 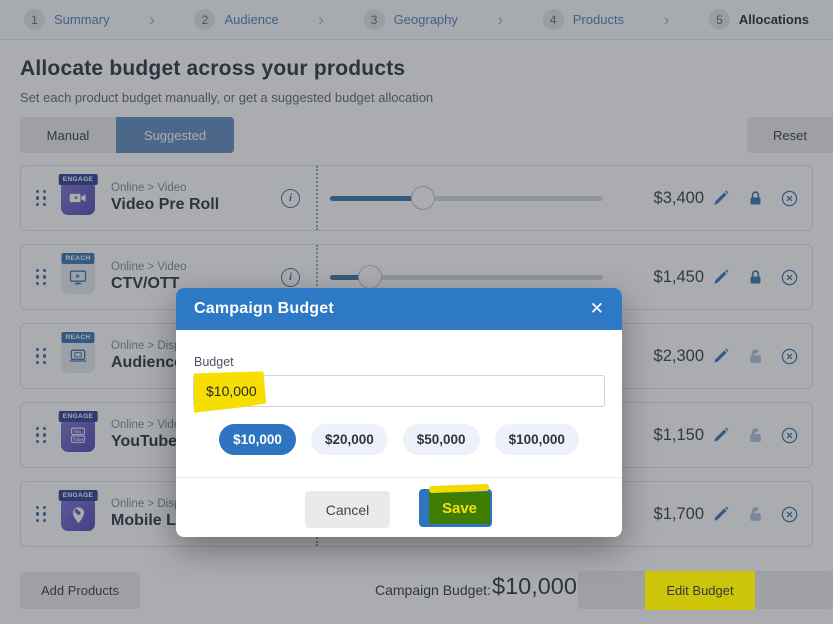 What do you see at coordinates (678, 513) in the screenshot?
I see `product-amount: $1,700` at bounding box center [678, 513].